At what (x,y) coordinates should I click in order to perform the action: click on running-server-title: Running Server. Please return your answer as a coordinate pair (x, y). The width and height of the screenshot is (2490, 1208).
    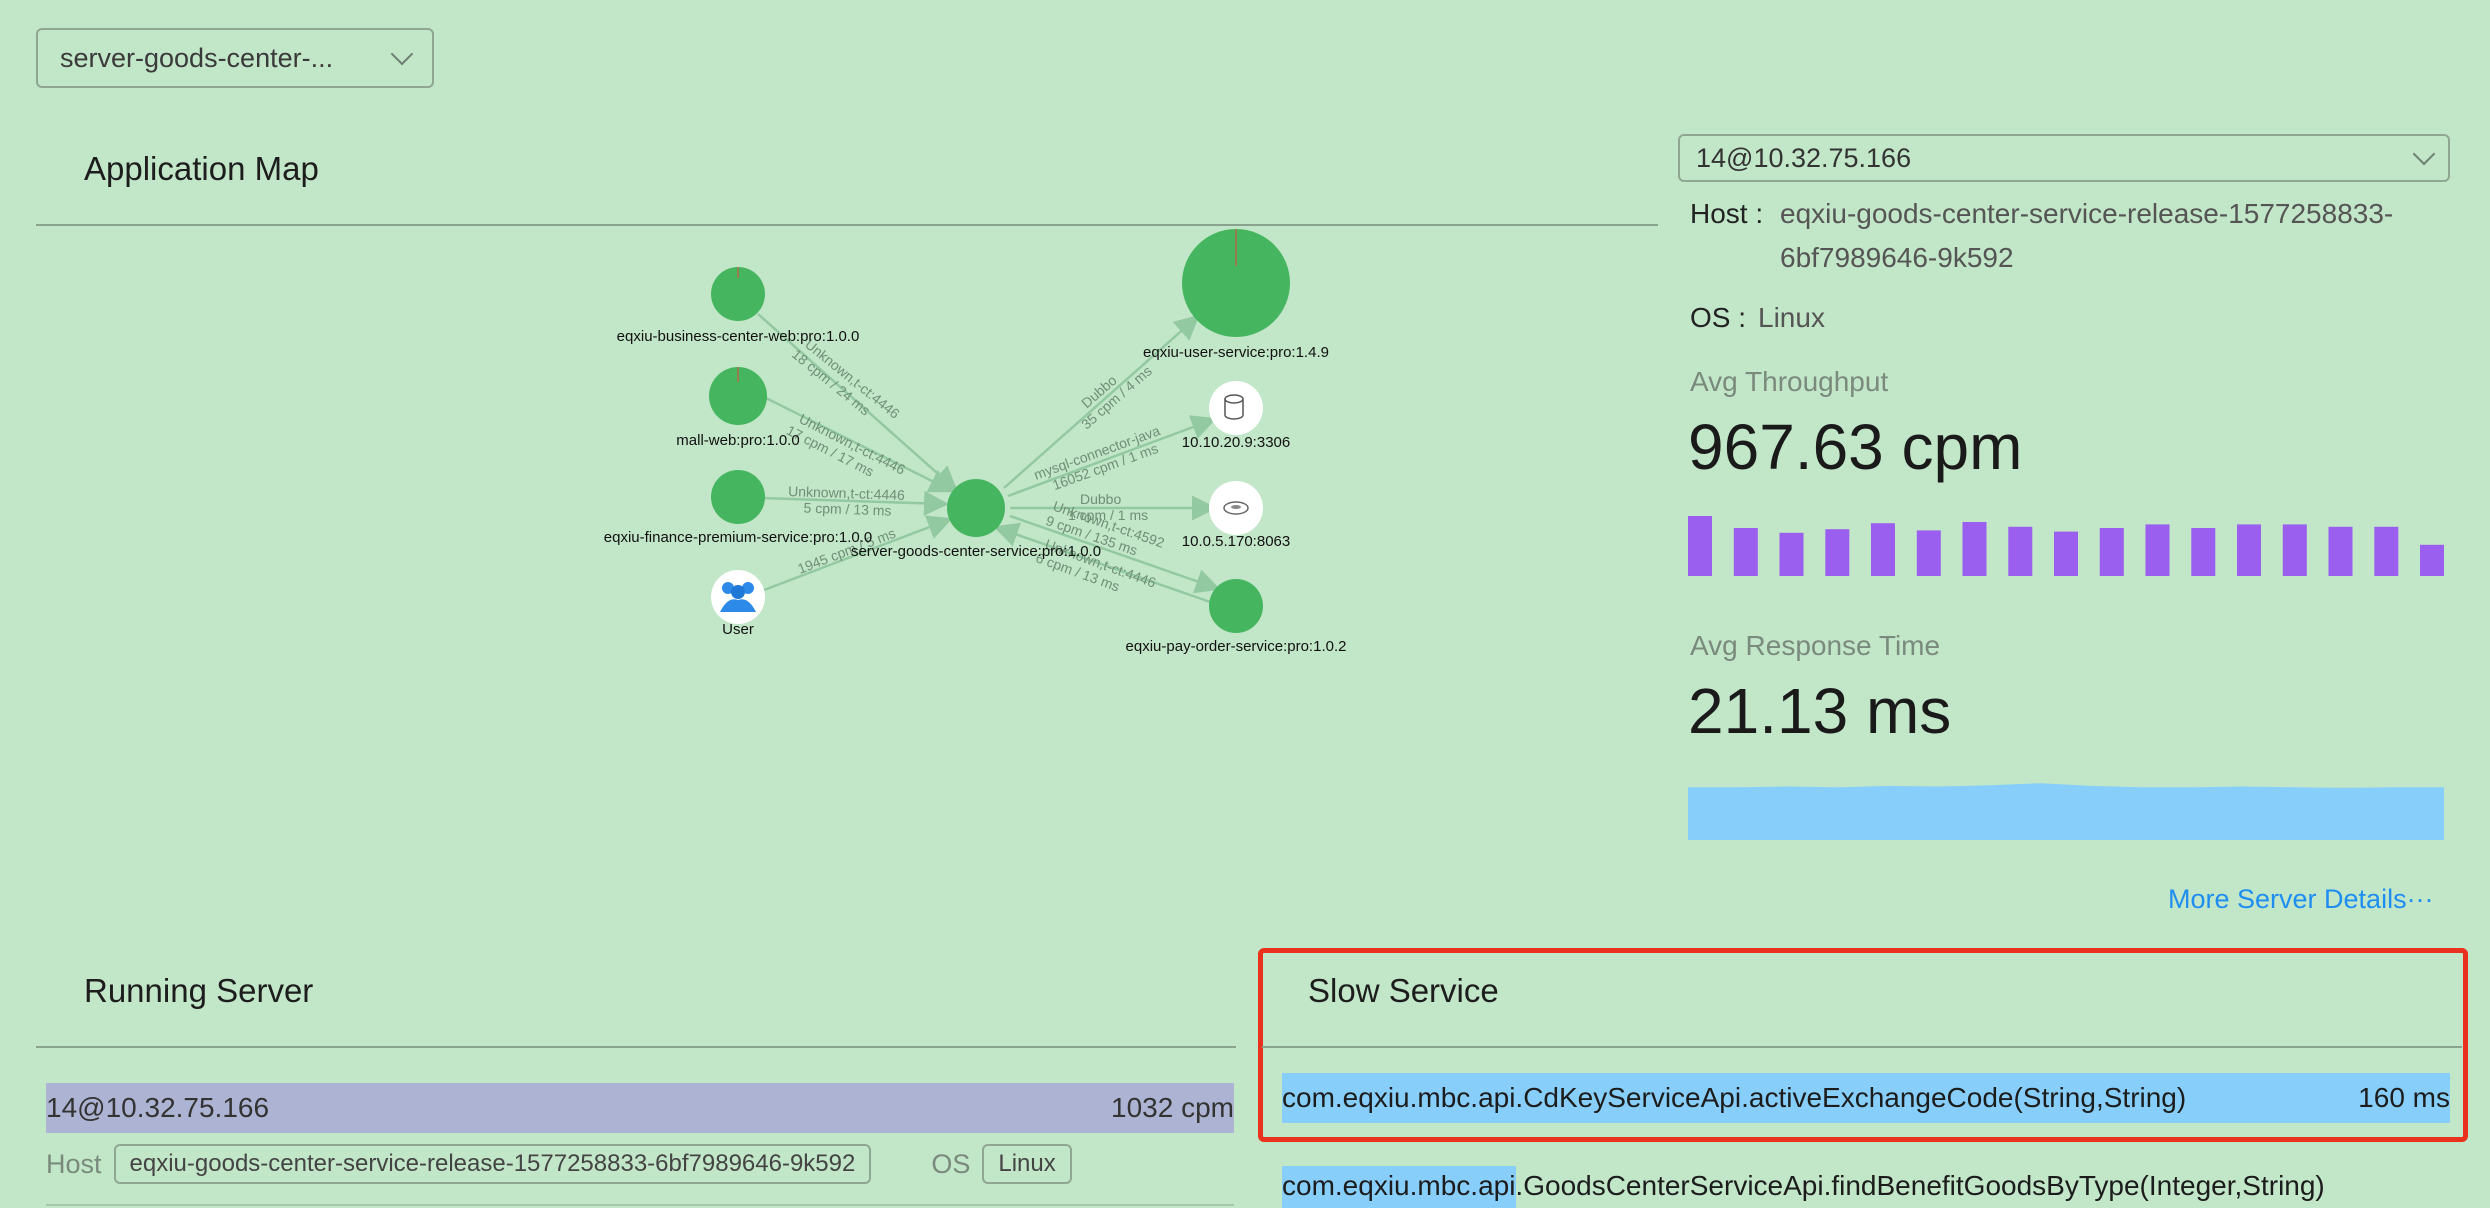
    Looking at the image, I should click on (199, 990).